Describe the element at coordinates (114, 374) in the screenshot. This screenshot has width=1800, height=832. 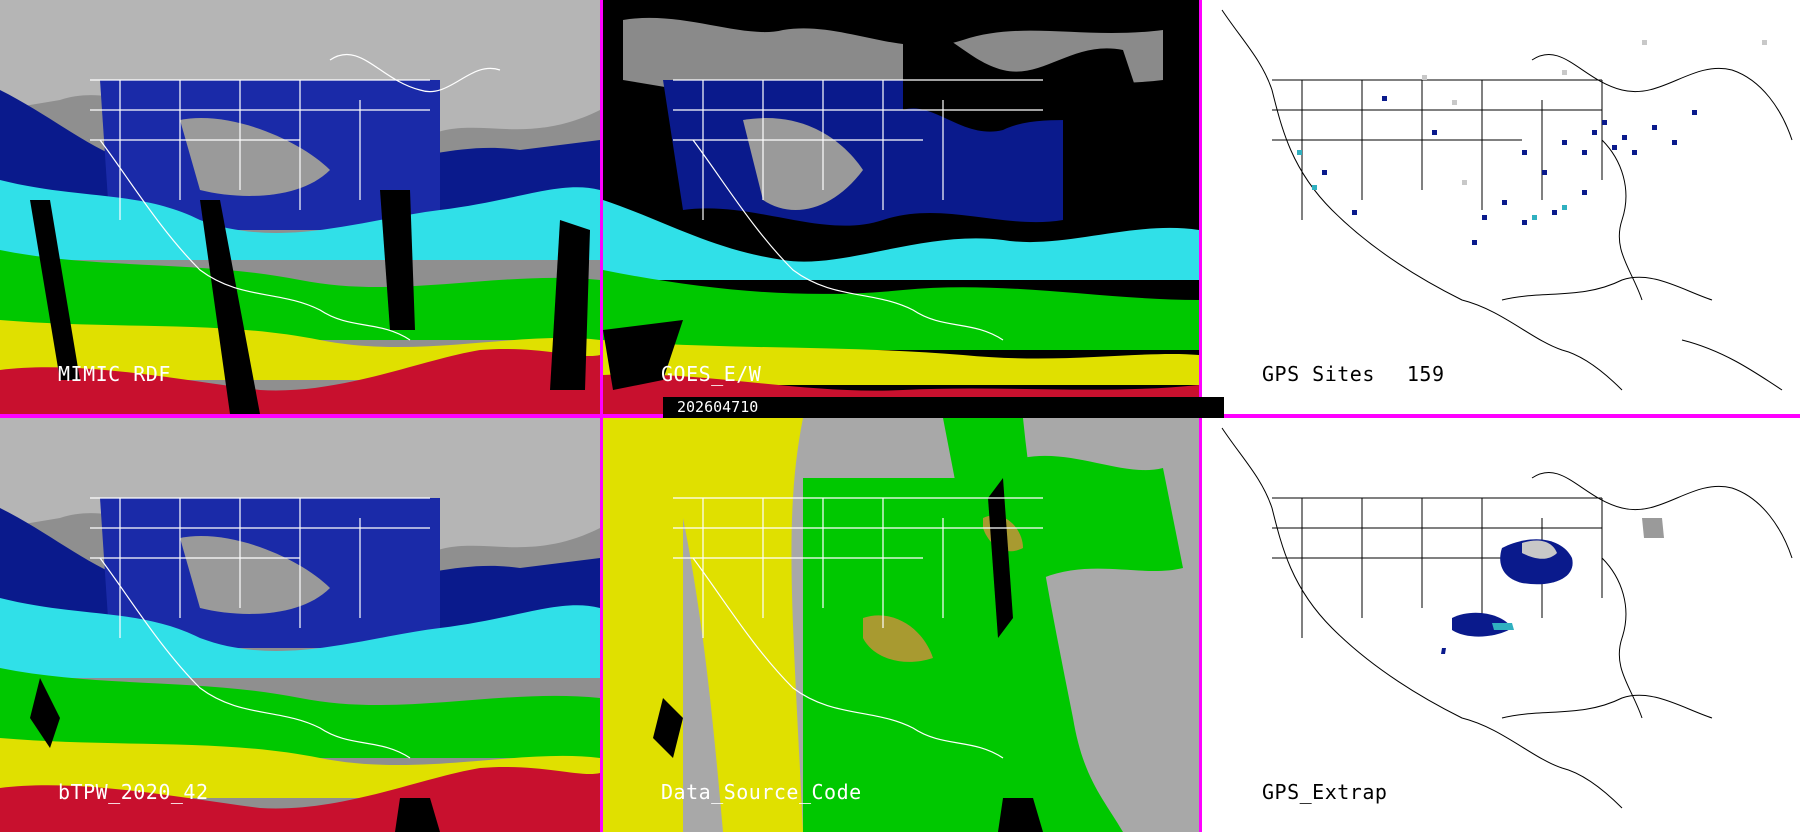
I see `panel-label: MIMIC RDF` at that location.